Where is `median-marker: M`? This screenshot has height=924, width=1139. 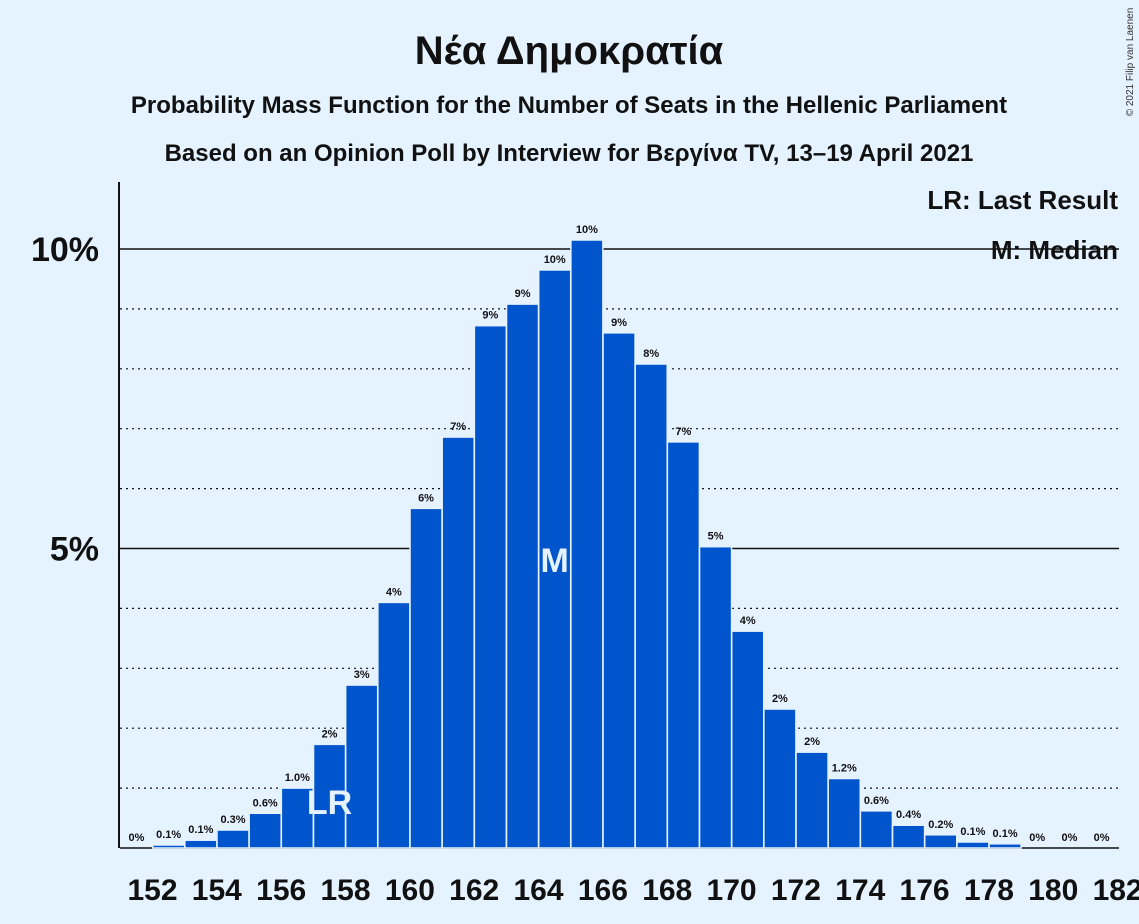 median-marker: M is located at coordinates (555, 561).